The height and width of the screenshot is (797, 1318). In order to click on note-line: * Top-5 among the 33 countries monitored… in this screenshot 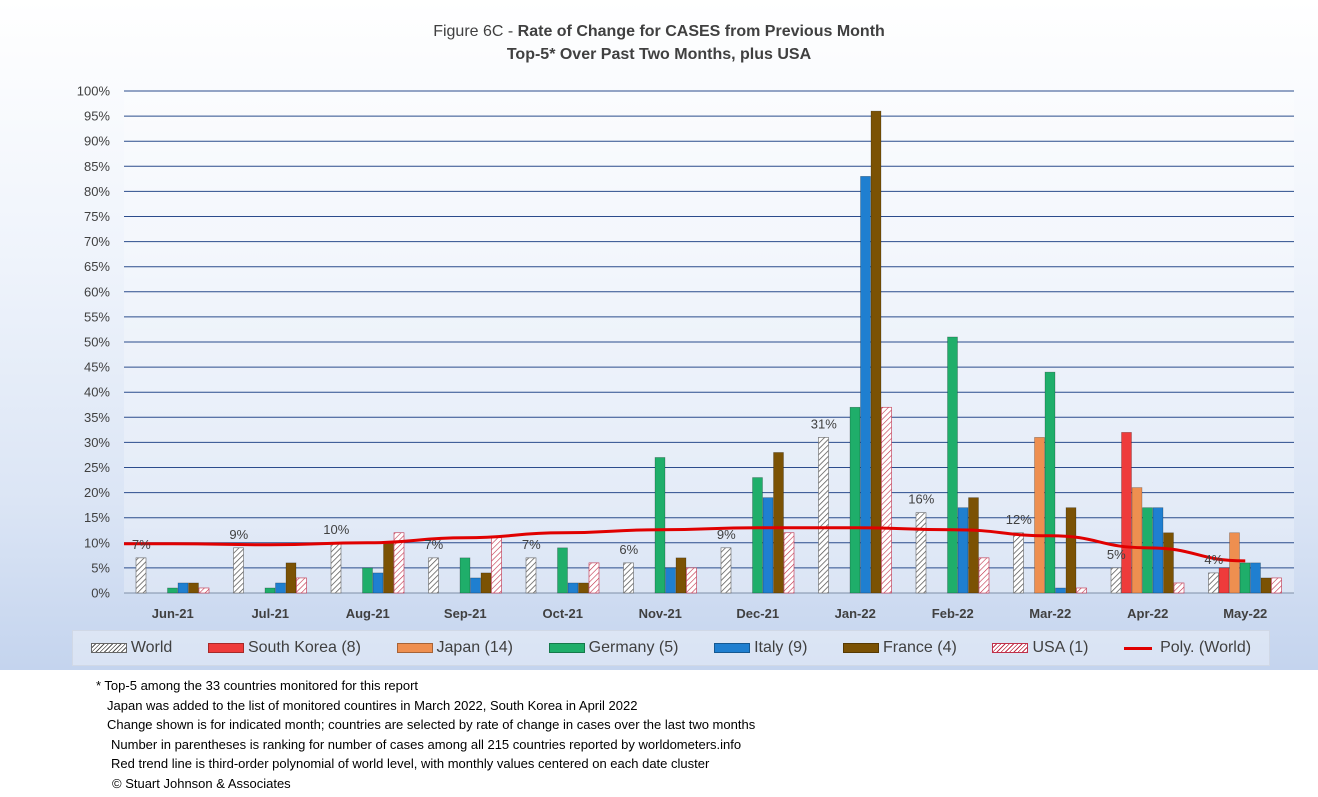, I will do `click(257, 685)`.